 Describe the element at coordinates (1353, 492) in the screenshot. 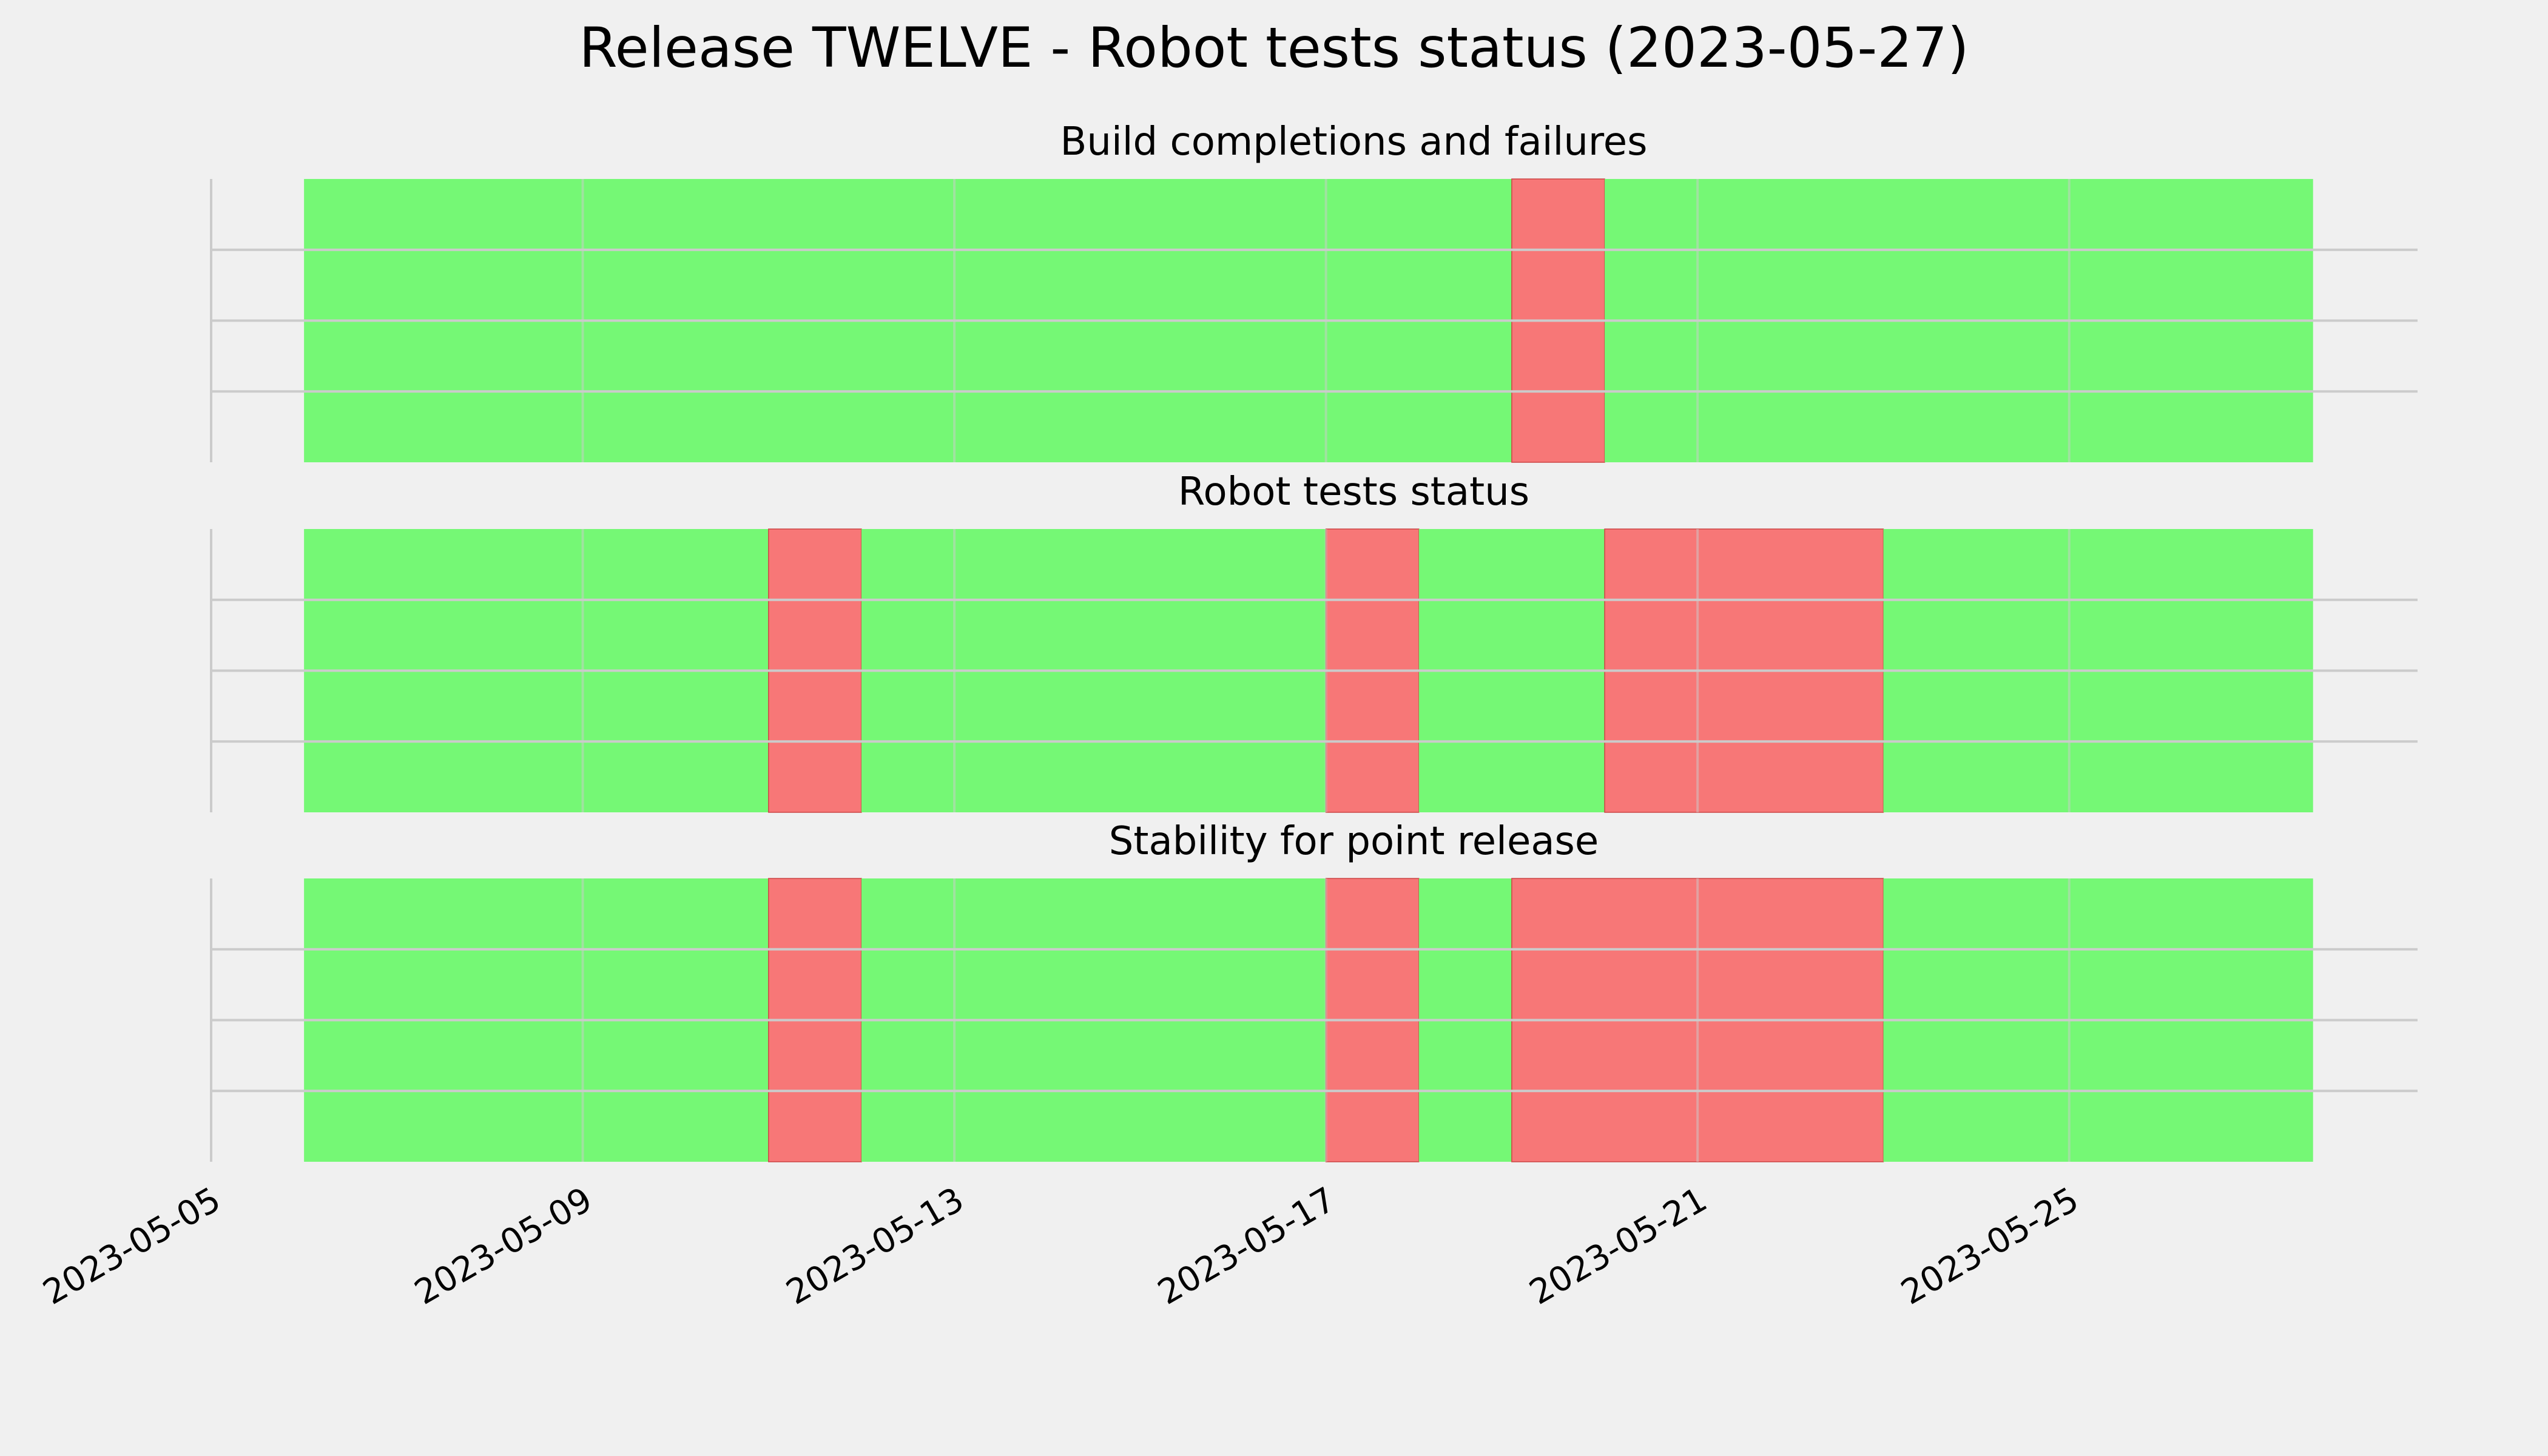

I see `panel-title: Robot tests status` at that location.